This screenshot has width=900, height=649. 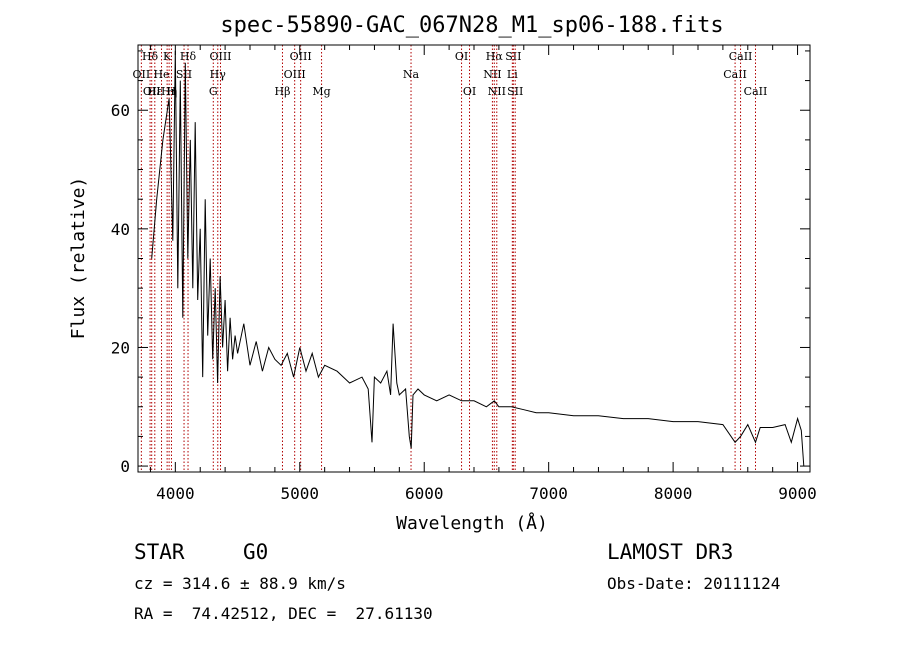 What do you see at coordinates (188, 56) in the screenshot?
I see `line-label-9: Hδ` at bounding box center [188, 56].